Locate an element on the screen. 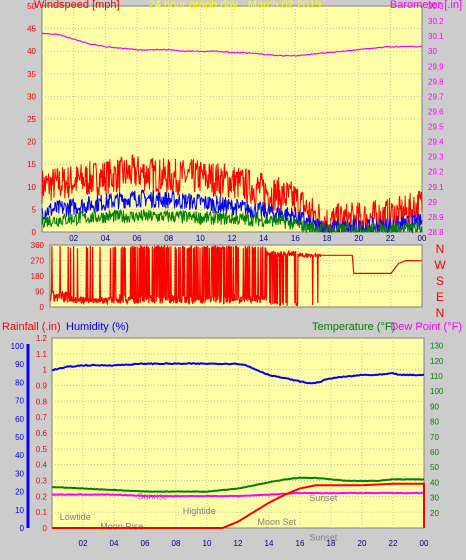 Image resolution: width=466 pixels, height=560 pixels. windspeed-tick: 25 is located at coordinates (31, 119).